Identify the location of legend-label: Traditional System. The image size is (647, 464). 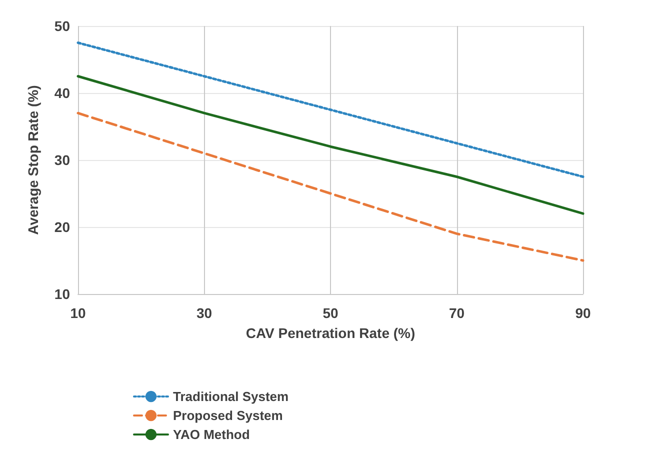
(231, 396).